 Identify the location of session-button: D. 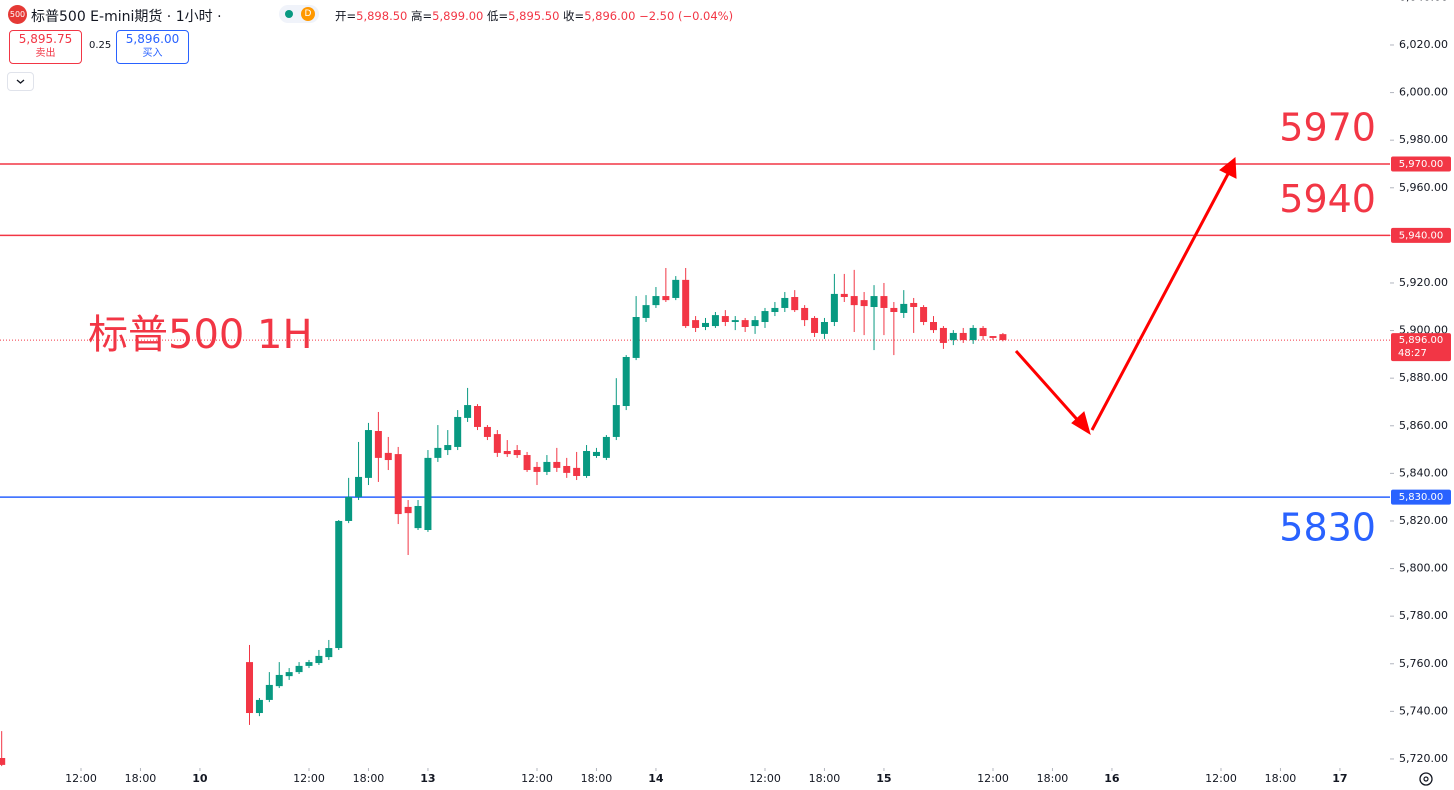
(308, 14).